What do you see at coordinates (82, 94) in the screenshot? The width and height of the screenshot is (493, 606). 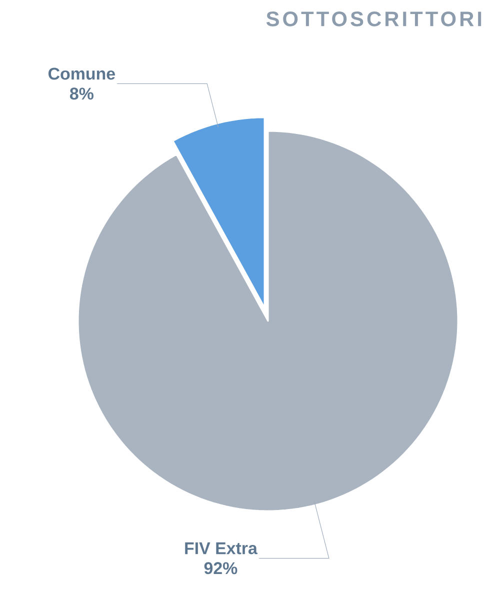 I see `data-label: 8%` at bounding box center [82, 94].